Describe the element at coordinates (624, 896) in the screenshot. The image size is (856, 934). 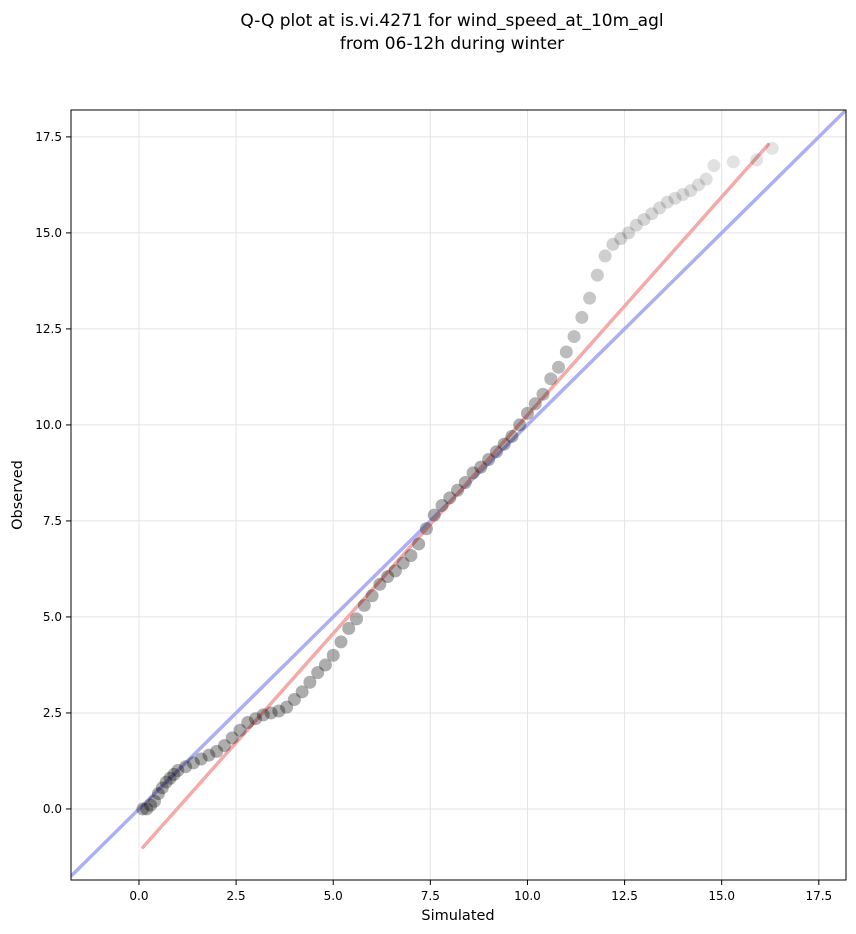
I see `x-tick-label: 12.5` at that location.